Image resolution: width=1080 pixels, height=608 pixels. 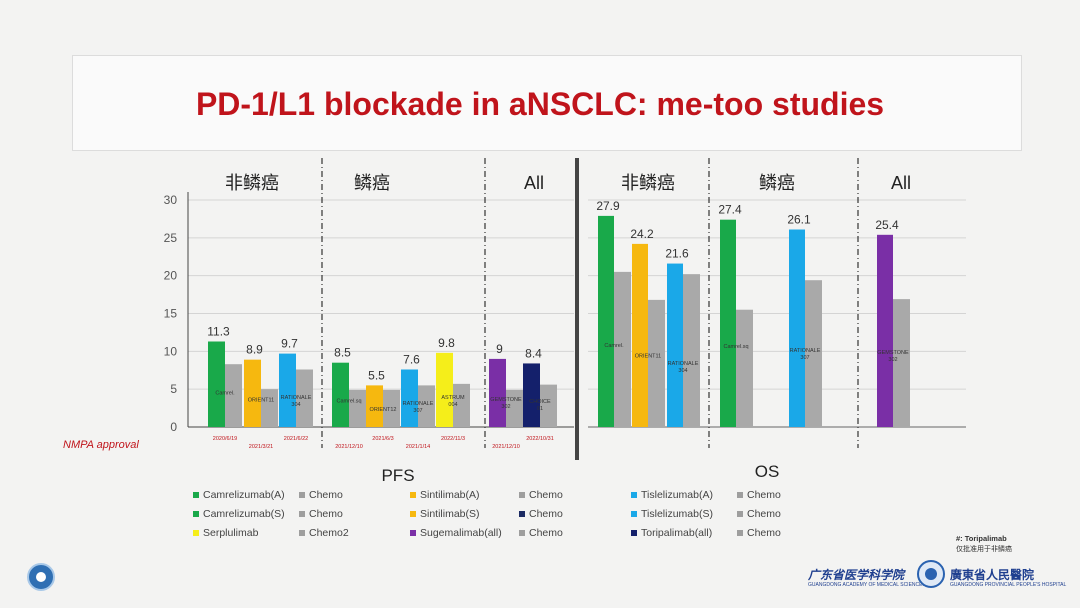 I want to click on legend-item: Sintilimab(A), so click(x=445, y=495).